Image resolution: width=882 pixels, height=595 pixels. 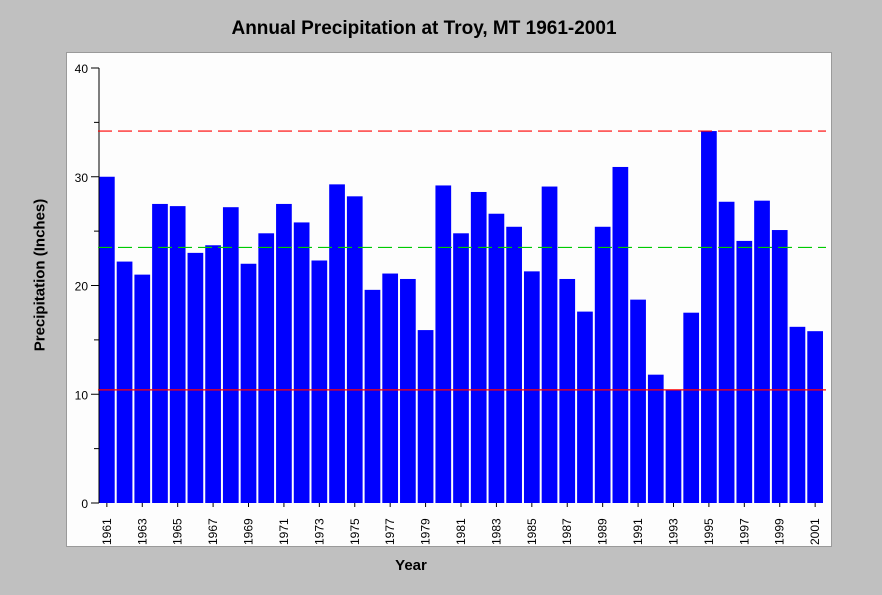 What do you see at coordinates (266, 368) in the screenshot?
I see `bar-1970` at bounding box center [266, 368].